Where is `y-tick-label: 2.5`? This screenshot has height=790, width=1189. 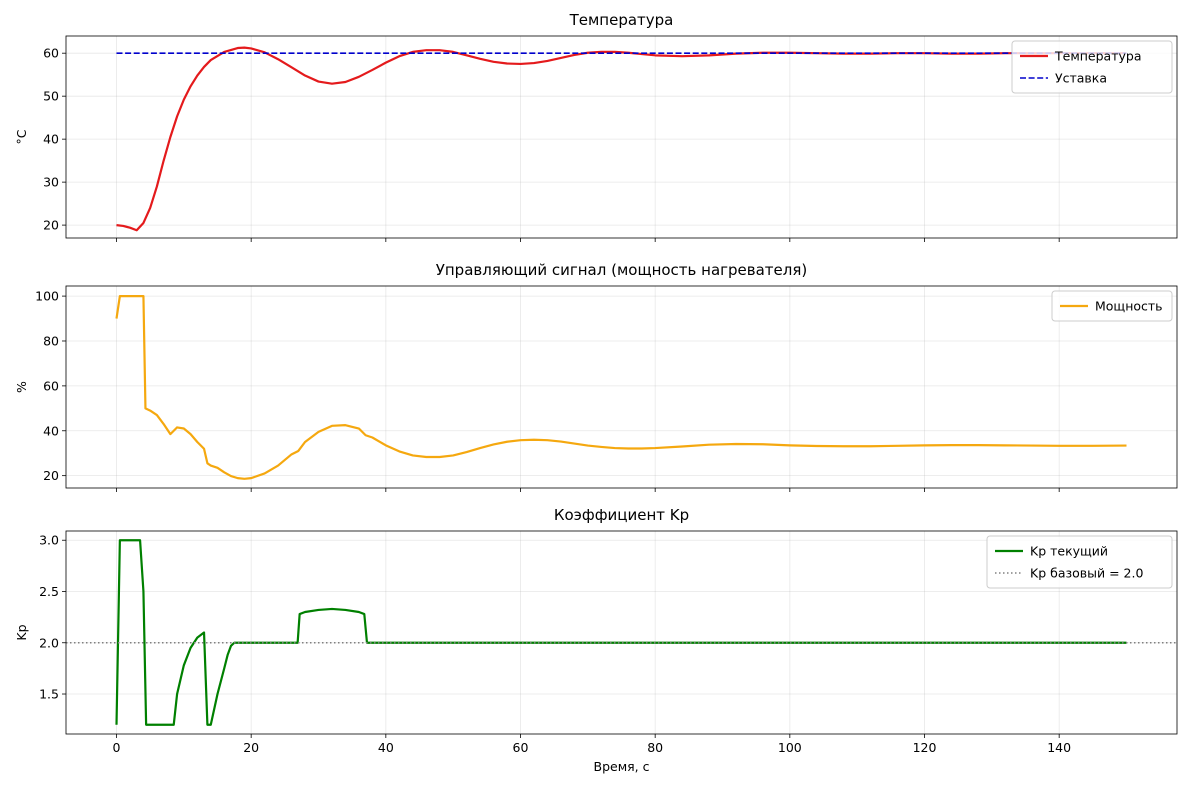
y-tick-label: 2.5 is located at coordinates (49, 591).